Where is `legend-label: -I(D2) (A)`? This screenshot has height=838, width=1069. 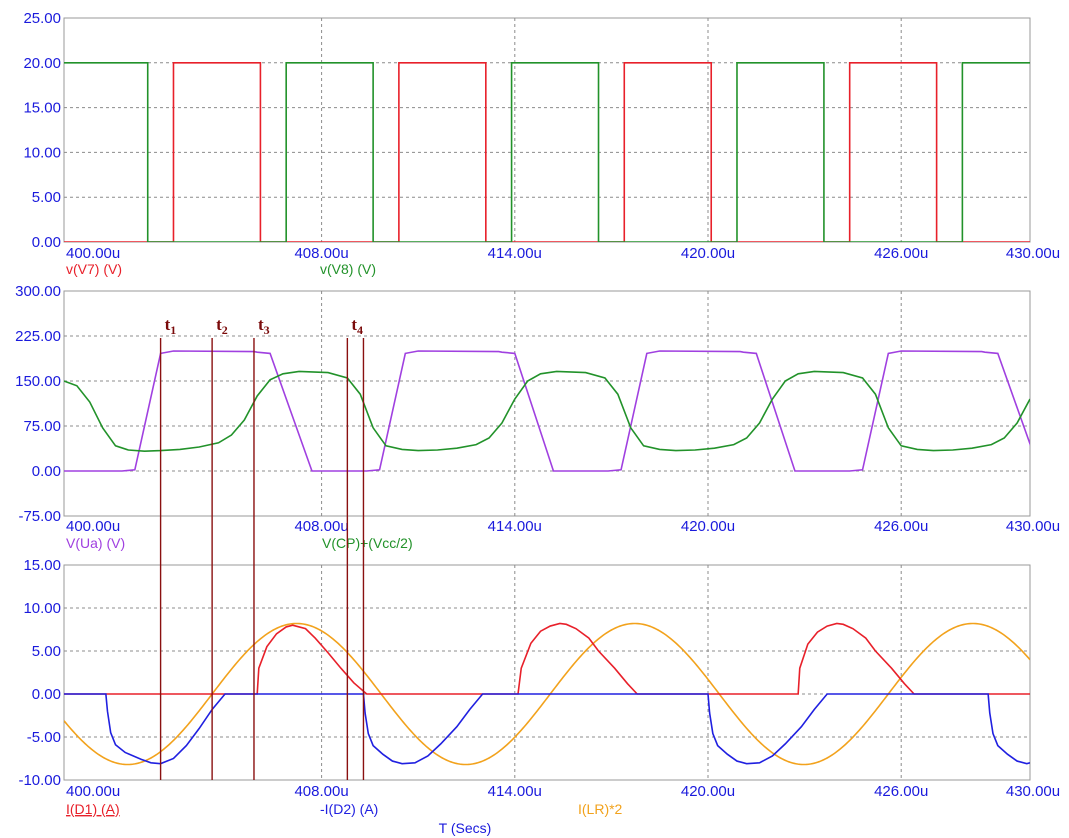 legend-label: -I(D2) (A) is located at coordinates (349, 809).